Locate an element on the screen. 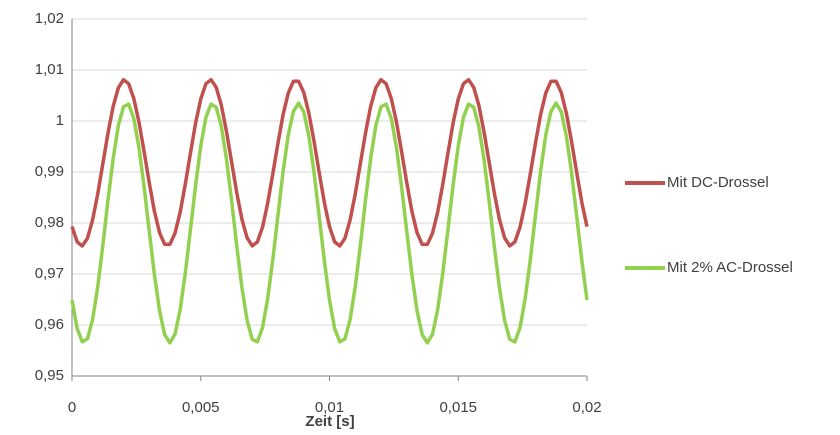 The width and height of the screenshot is (840, 435). y-tick-label: 0,97 is located at coordinates (49, 273).